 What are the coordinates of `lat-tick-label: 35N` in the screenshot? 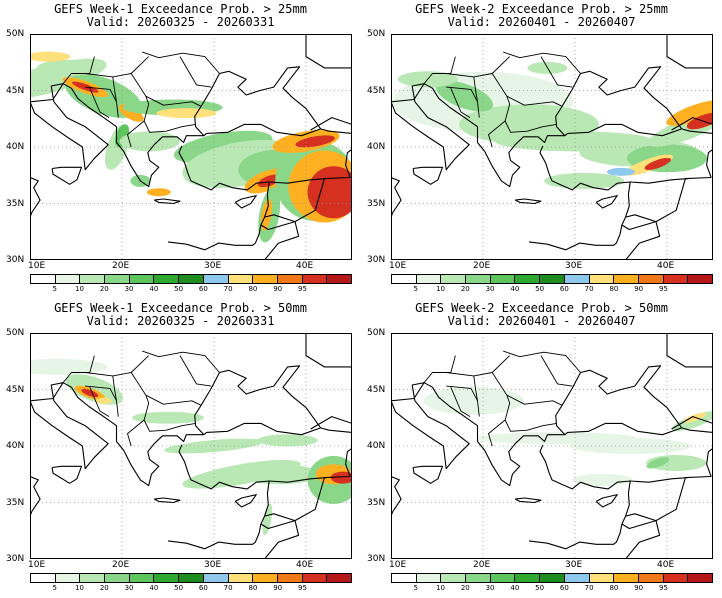 It's located at (15, 203).